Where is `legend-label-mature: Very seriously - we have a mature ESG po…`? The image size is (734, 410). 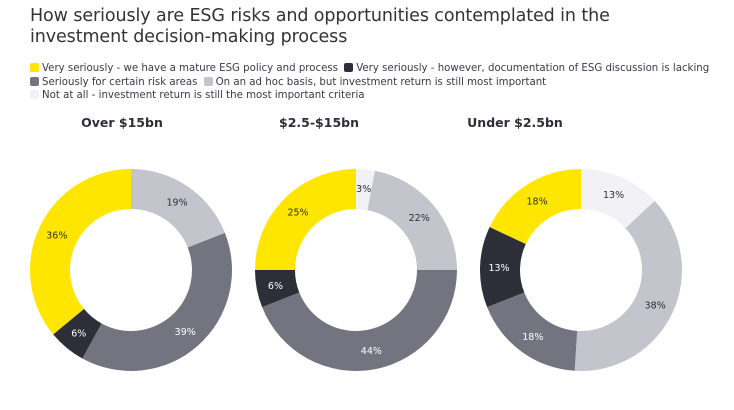 legend-label-mature: Very seriously - we have a mature ESG po… is located at coordinates (190, 68).